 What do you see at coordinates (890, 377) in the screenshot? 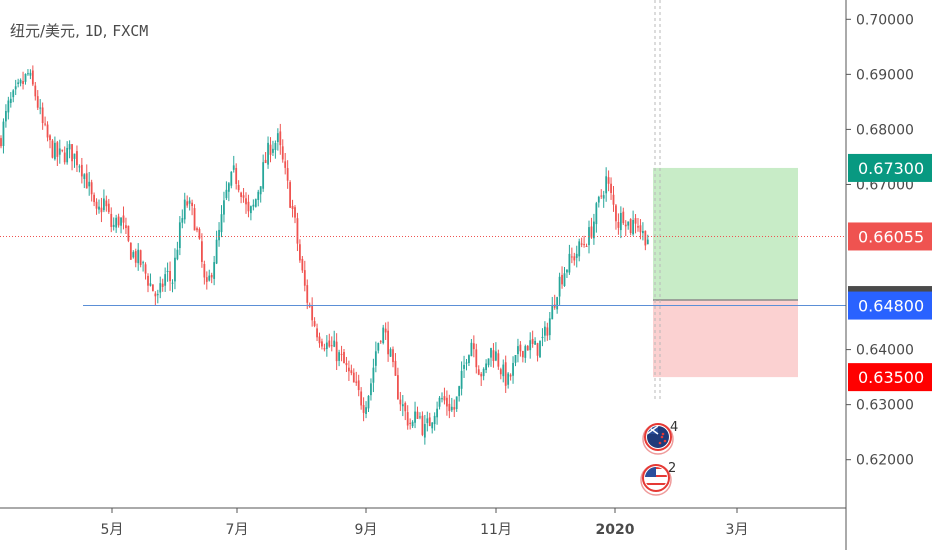
I see `price-label-stop-loss: 0.63500` at bounding box center [890, 377].